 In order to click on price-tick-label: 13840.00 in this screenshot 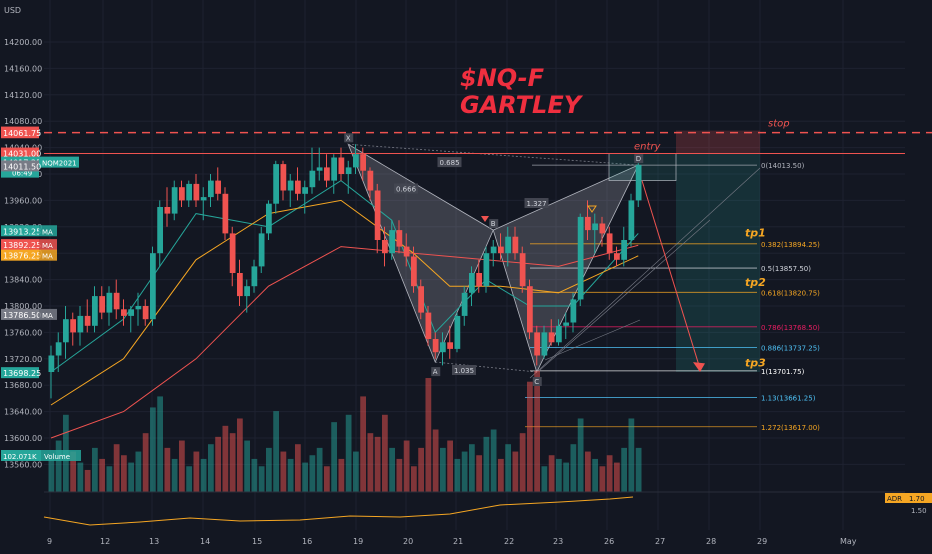, I will do `click(23, 280)`.